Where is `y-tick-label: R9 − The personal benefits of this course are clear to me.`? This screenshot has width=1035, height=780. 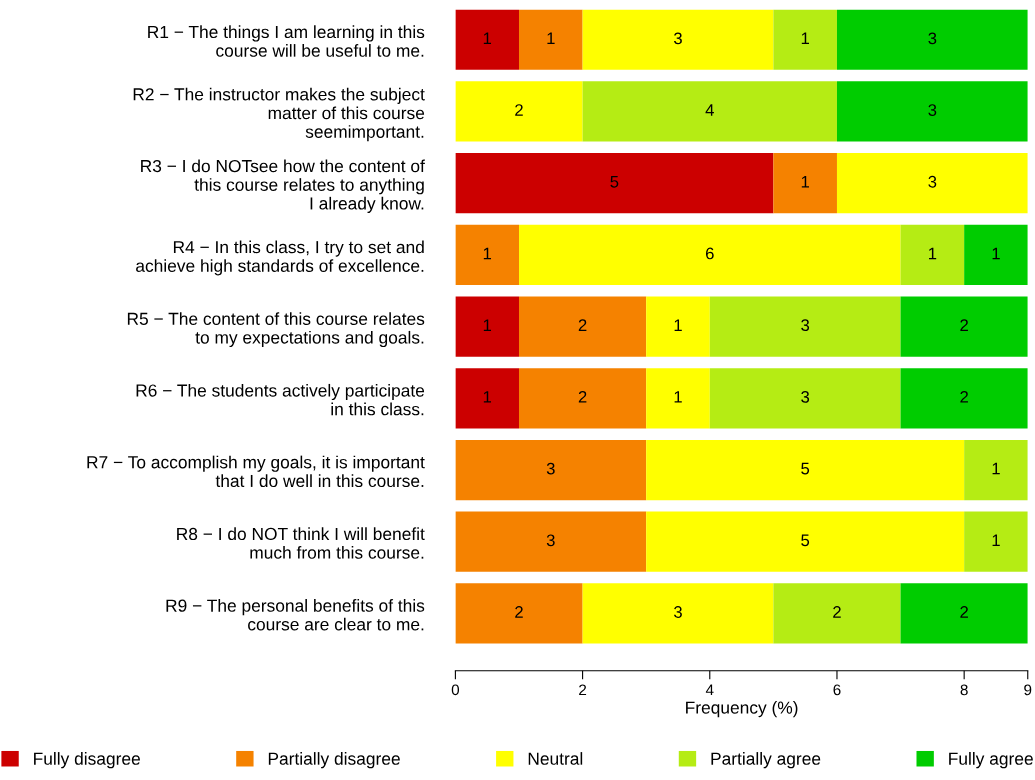 y-tick-label: R9 − The personal benefits of this course are clear to me. is located at coordinates (295, 615).